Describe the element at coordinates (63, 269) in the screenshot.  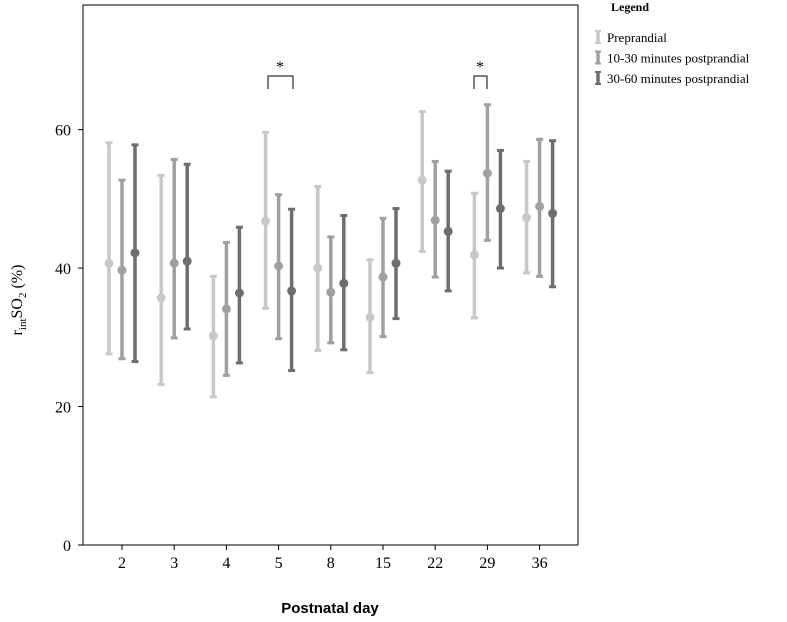
I see `y-tick-label: 40` at that location.